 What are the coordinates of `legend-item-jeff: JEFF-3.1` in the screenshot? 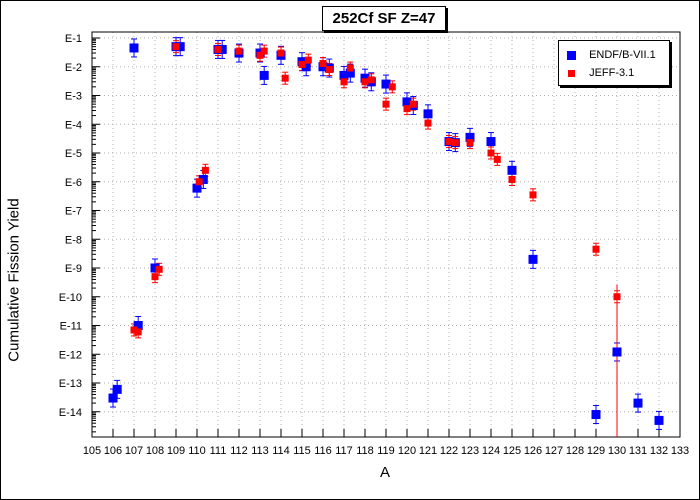 It's located at (600, 73).